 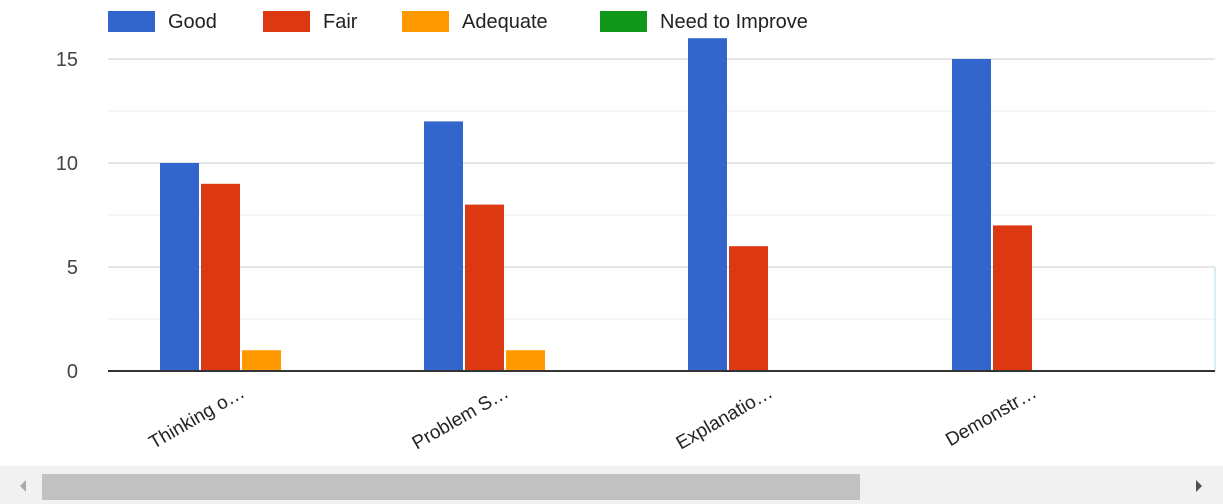 I want to click on y-tick-label: 15, so click(x=67, y=60).